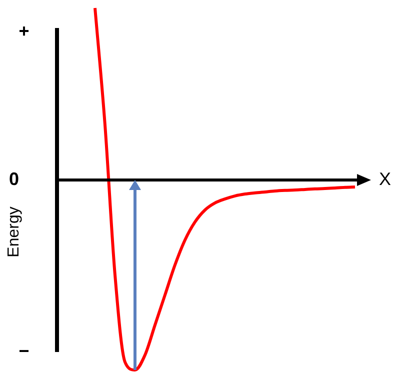 This screenshot has height=388, width=401. I want to click on text: 0, so click(14, 178).